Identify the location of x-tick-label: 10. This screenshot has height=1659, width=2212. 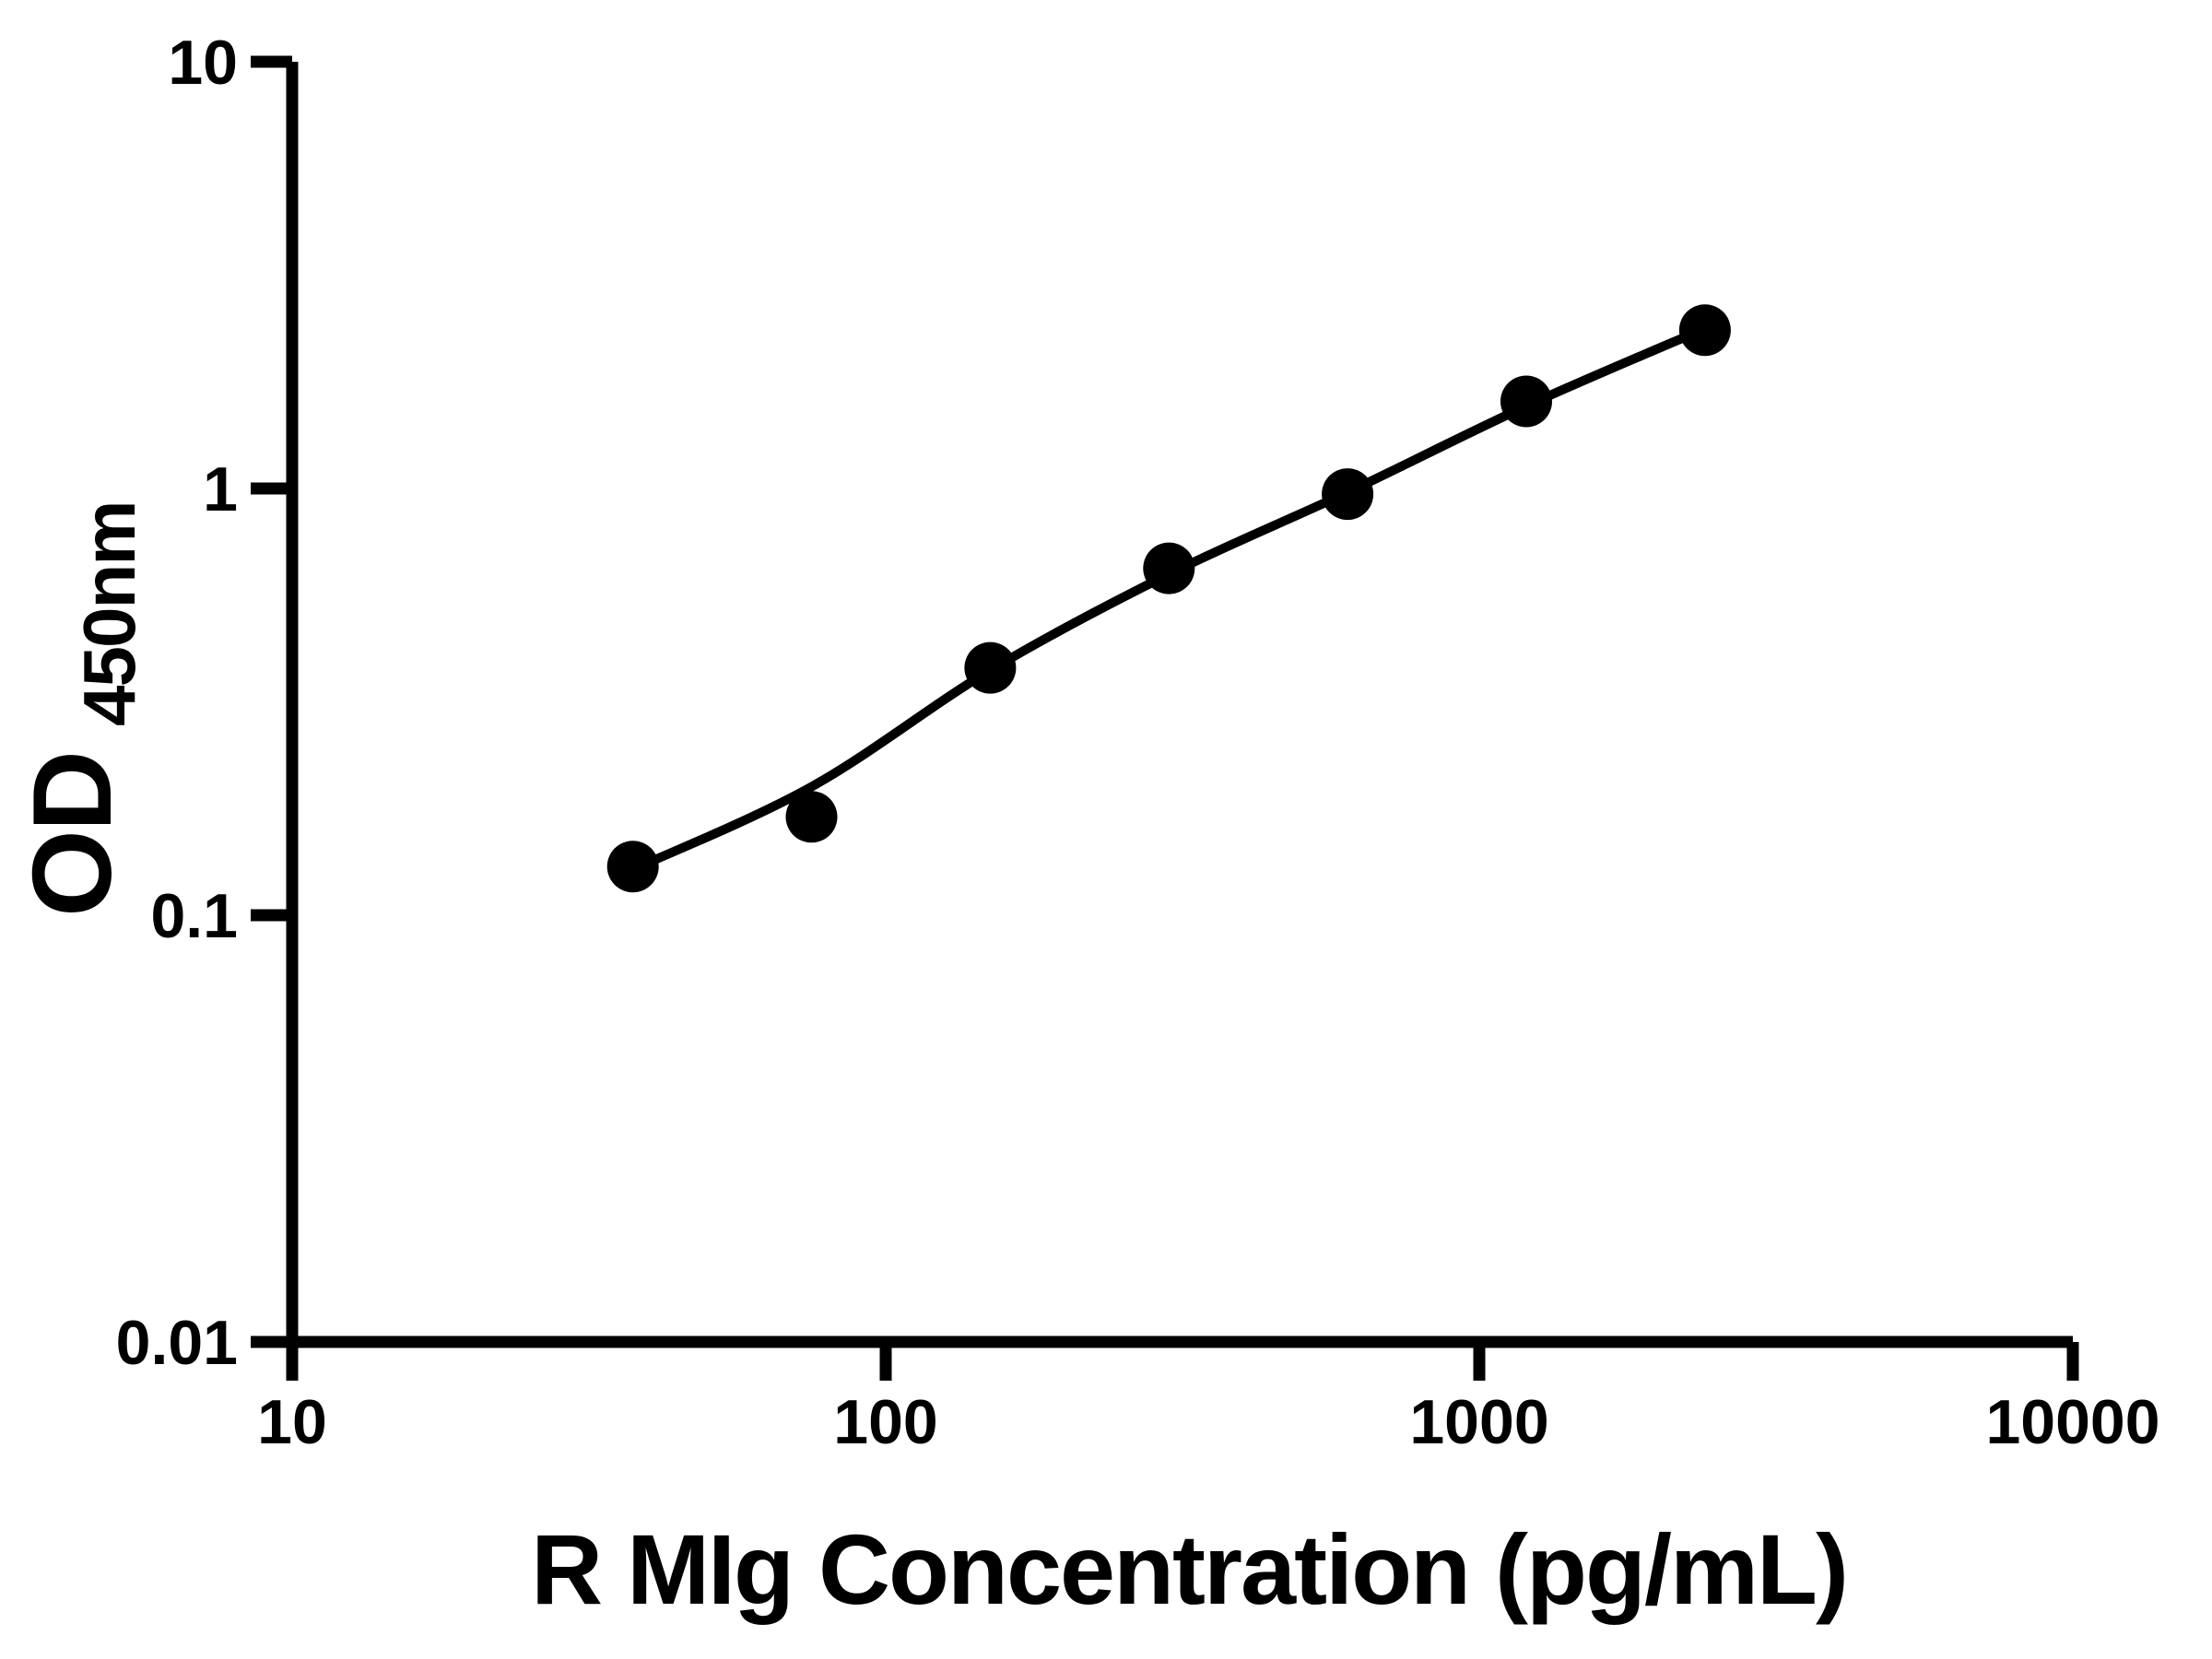
(292, 1422).